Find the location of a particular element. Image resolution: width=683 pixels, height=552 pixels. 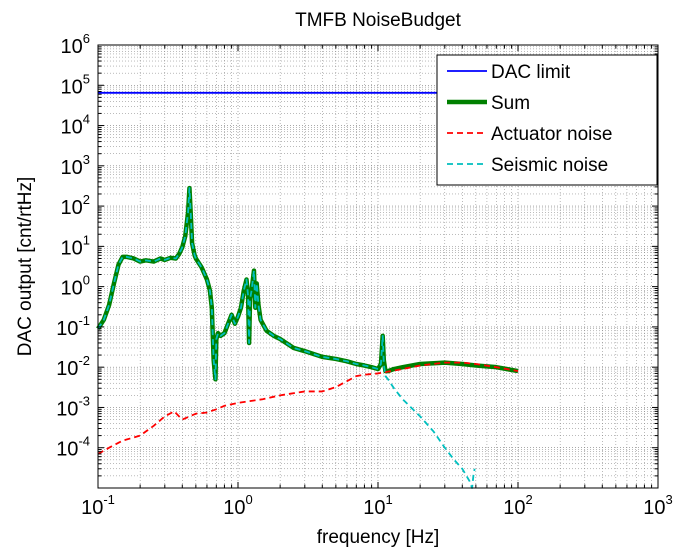

x-tick-label: 10⁻¹ is located at coordinates (98, 505).